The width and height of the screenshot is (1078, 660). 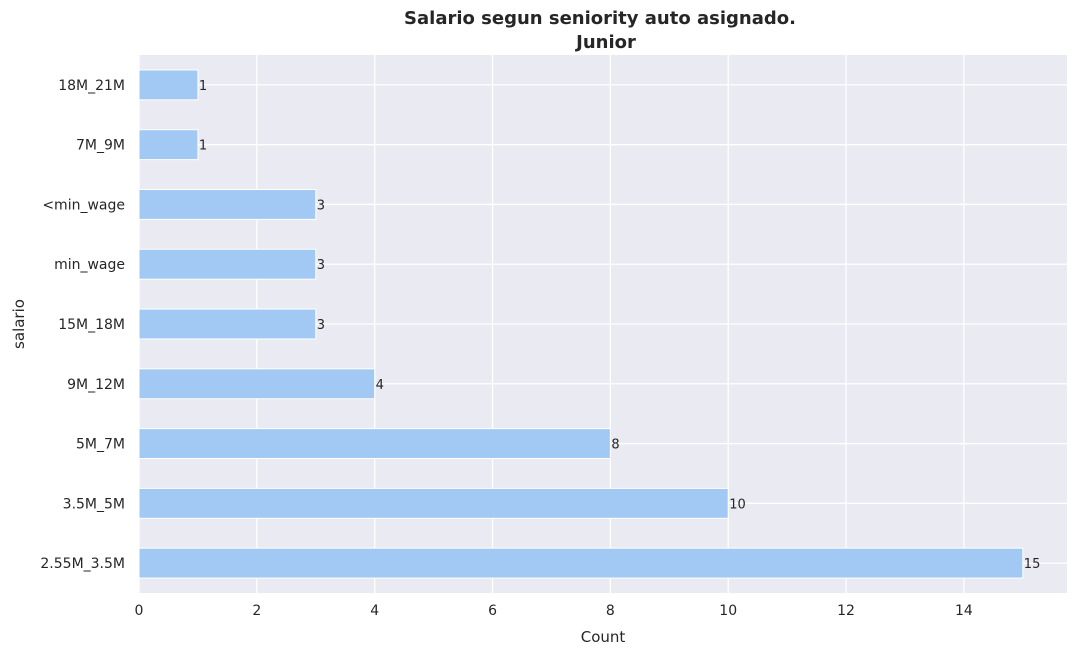 I want to click on y-axis-label: salario, so click(x=19, y=324).